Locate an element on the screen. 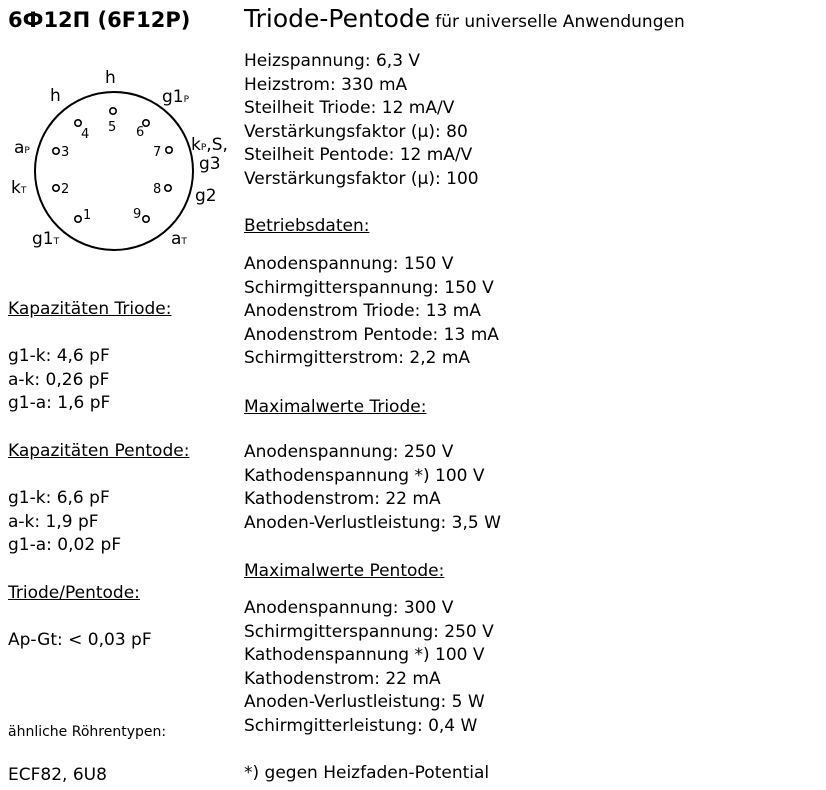 The width and height of the screenshot is (826, 790). pin-number: 1 is located at coordinates (87, 215).